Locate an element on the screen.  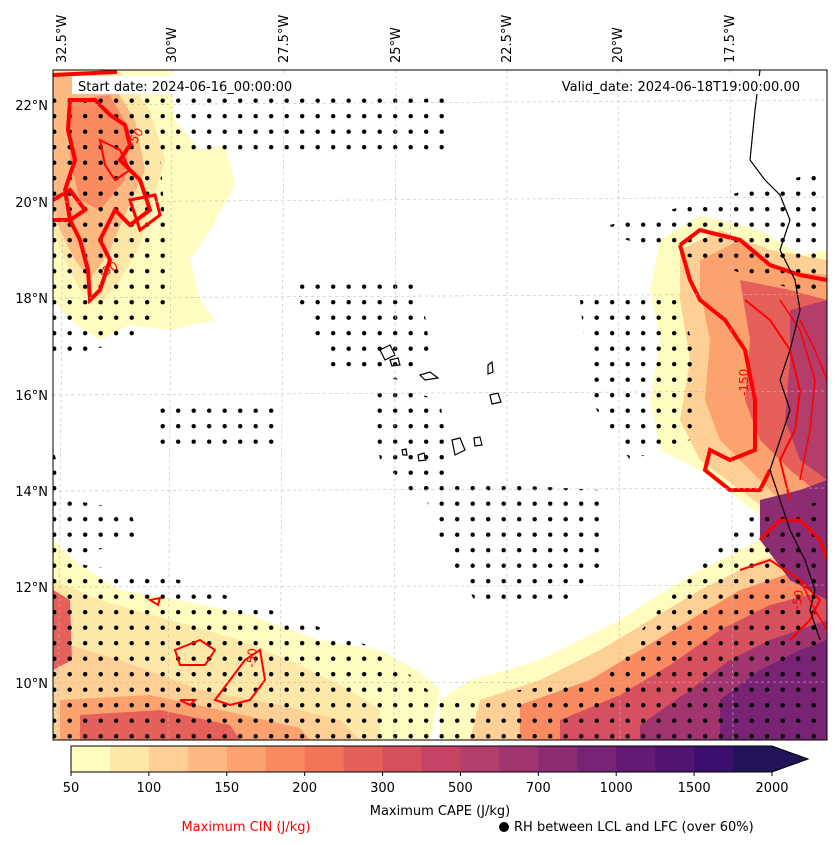
lat-label: 22°N is located at coordinates (31, 106).